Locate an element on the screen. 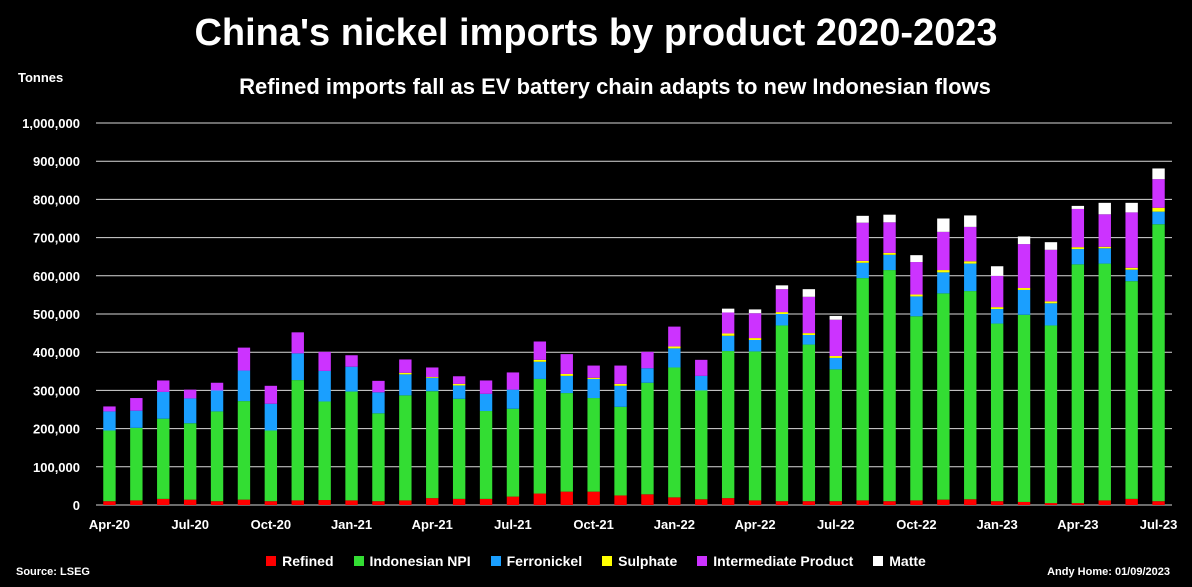 Image resolution: width=1192 pixels, height=587 pixels. x-tick-label: Jul-22 is located at coordinates (836, 524).